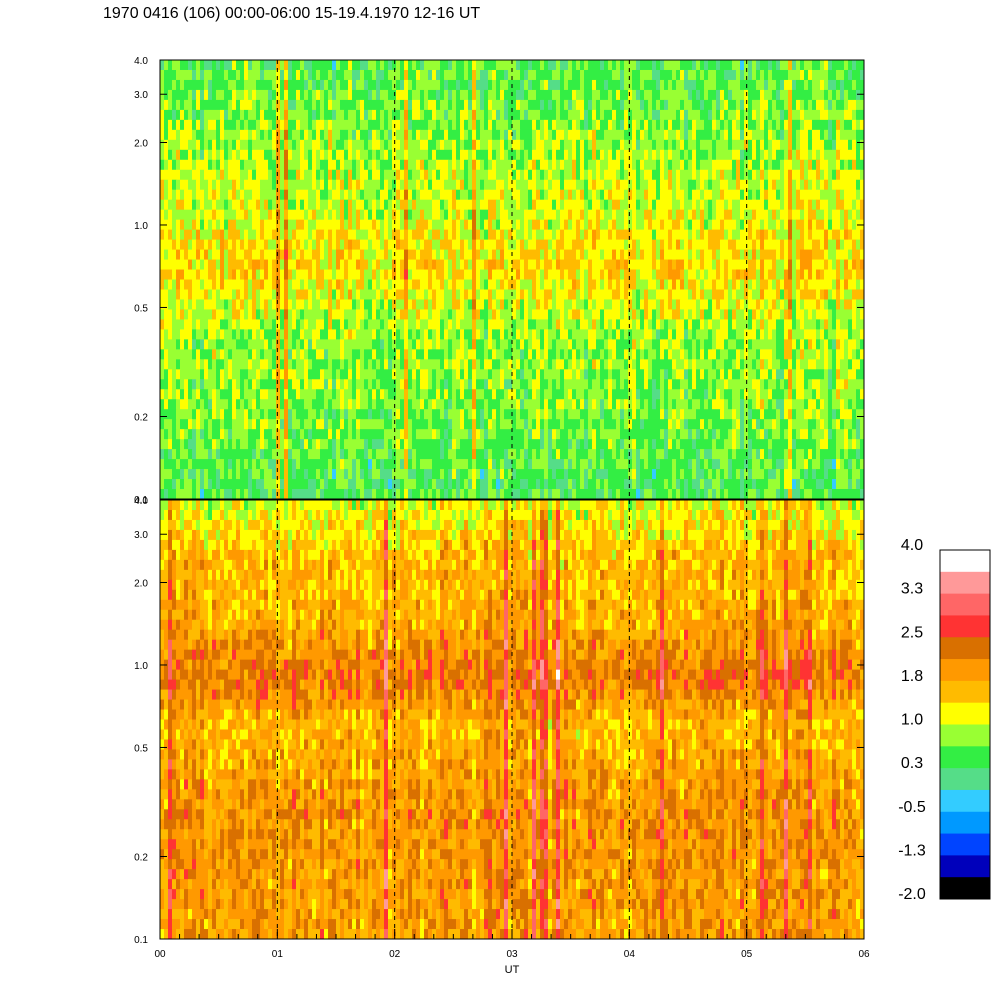  Describe the element at coordinates (912, 894) in the screenshot. I see `colorbar-label: -2.0` at that location.